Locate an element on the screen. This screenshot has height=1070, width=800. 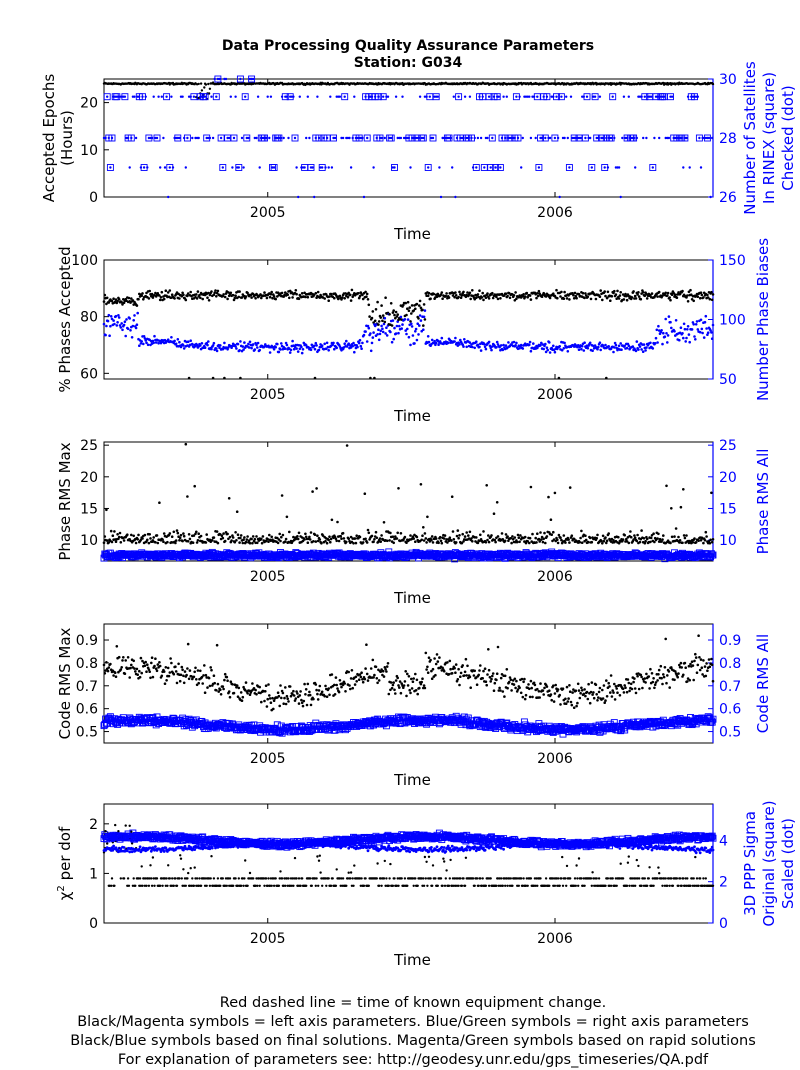
y-left-tick-label: 0.5 is located at coordinates (87, 733).